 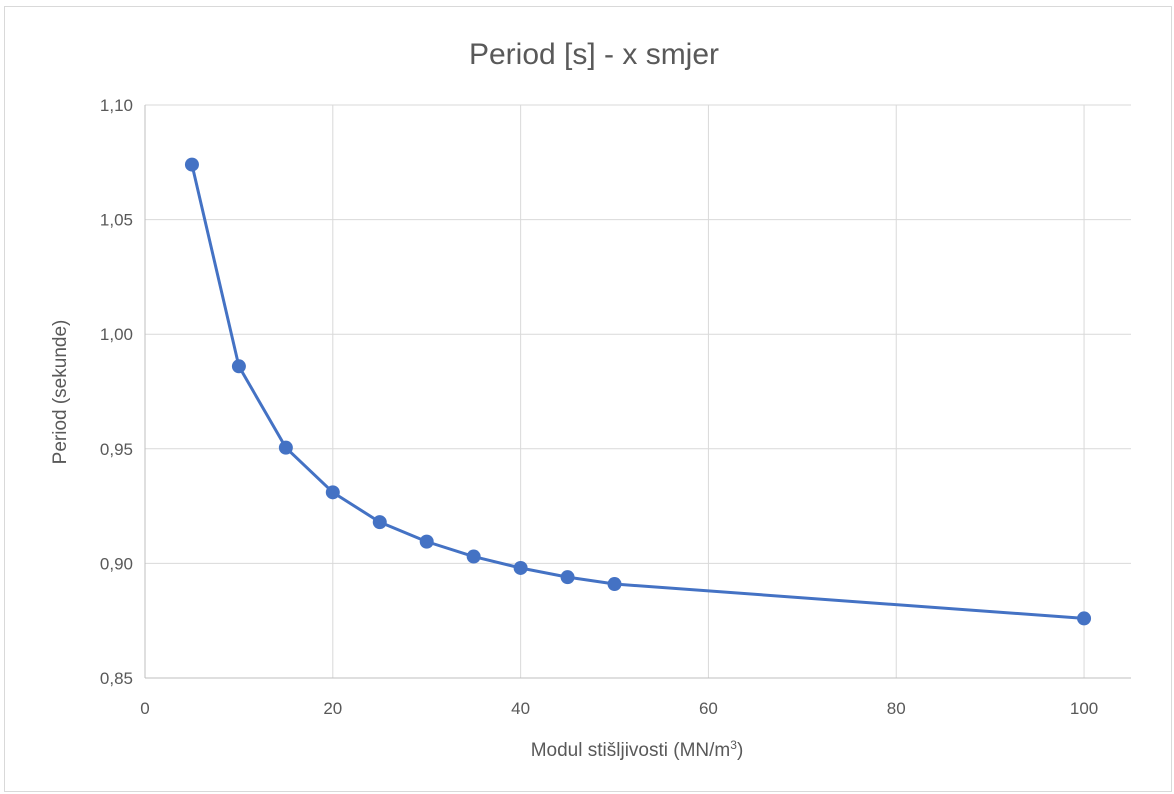 What do you see at coordinates (116, 105) in the screenshot?
I see `y-tick-label: 1,10` at bounding box center [116, 105].